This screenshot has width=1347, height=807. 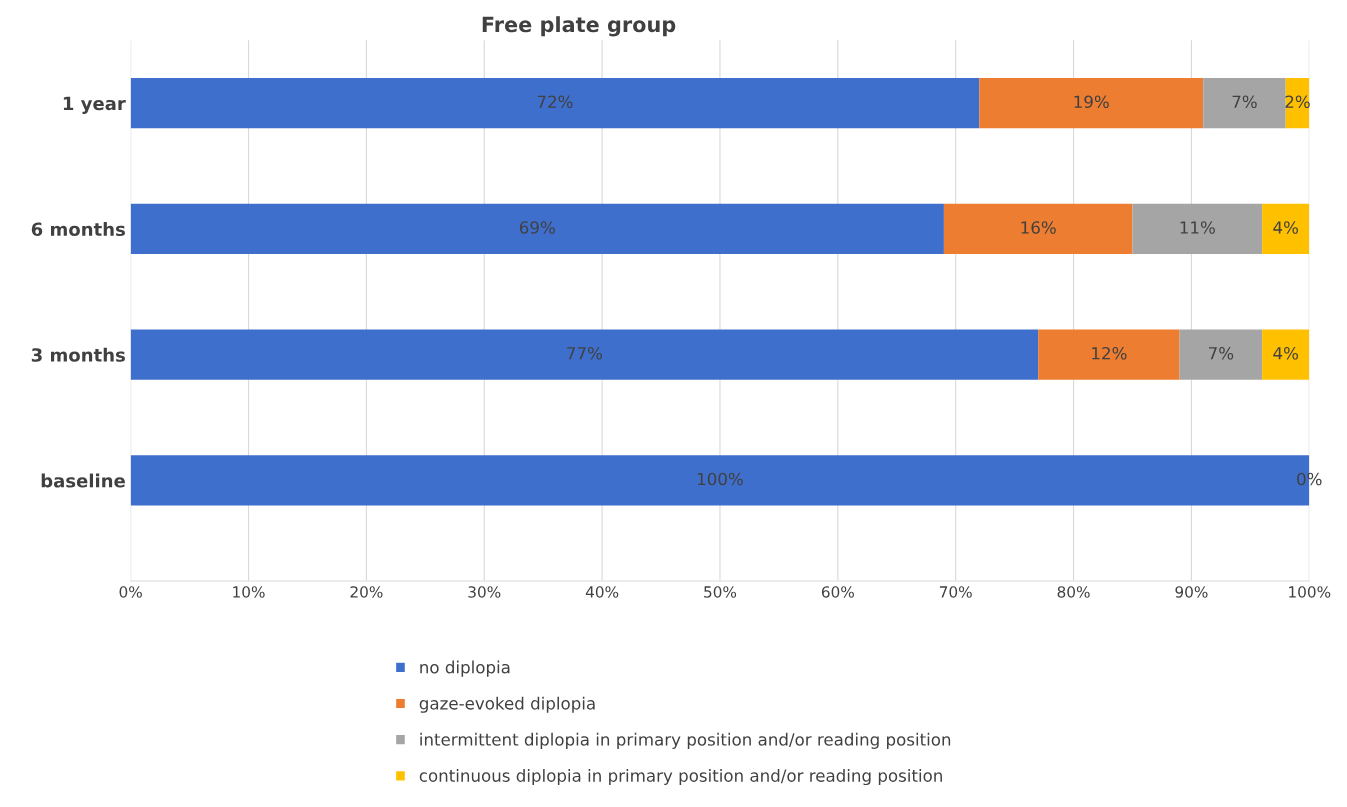 What do you see at coordinates (720, 479) in the screenshot?
I see `data-label: 100%` at bounding box center [720, 479].